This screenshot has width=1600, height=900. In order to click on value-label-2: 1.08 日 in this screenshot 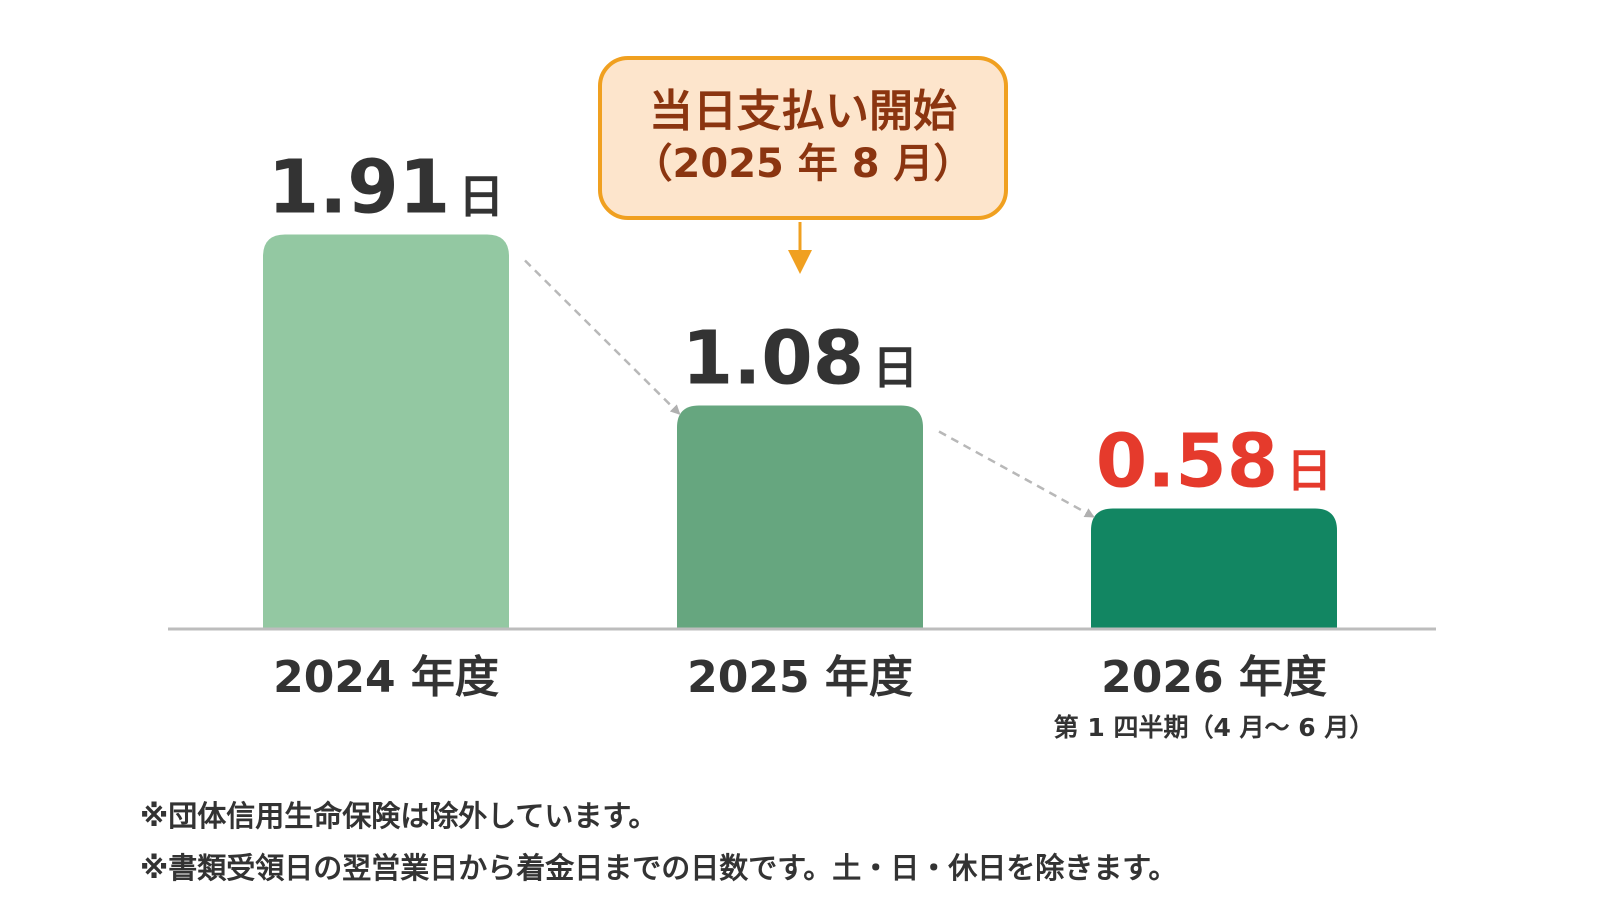, I will do `click(800, 359)`.